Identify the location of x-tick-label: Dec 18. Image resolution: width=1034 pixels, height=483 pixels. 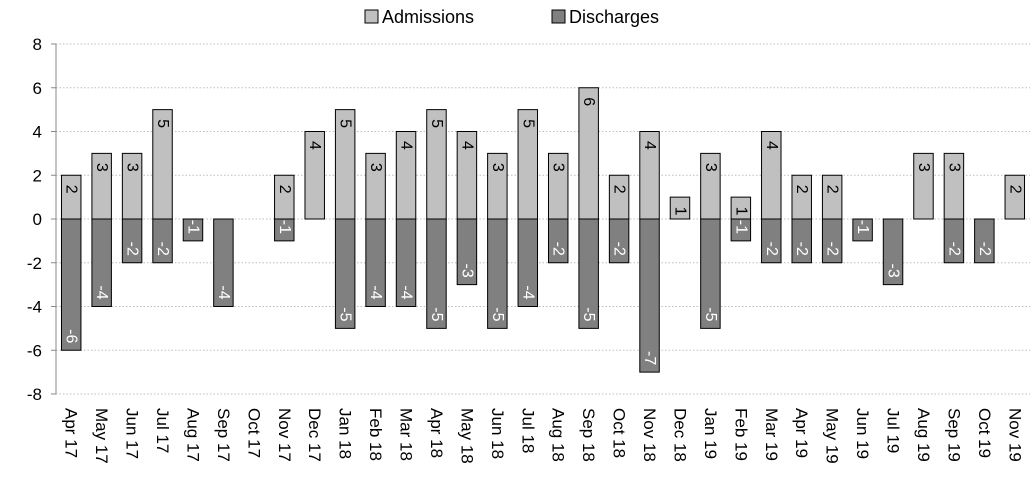
(679, 435).